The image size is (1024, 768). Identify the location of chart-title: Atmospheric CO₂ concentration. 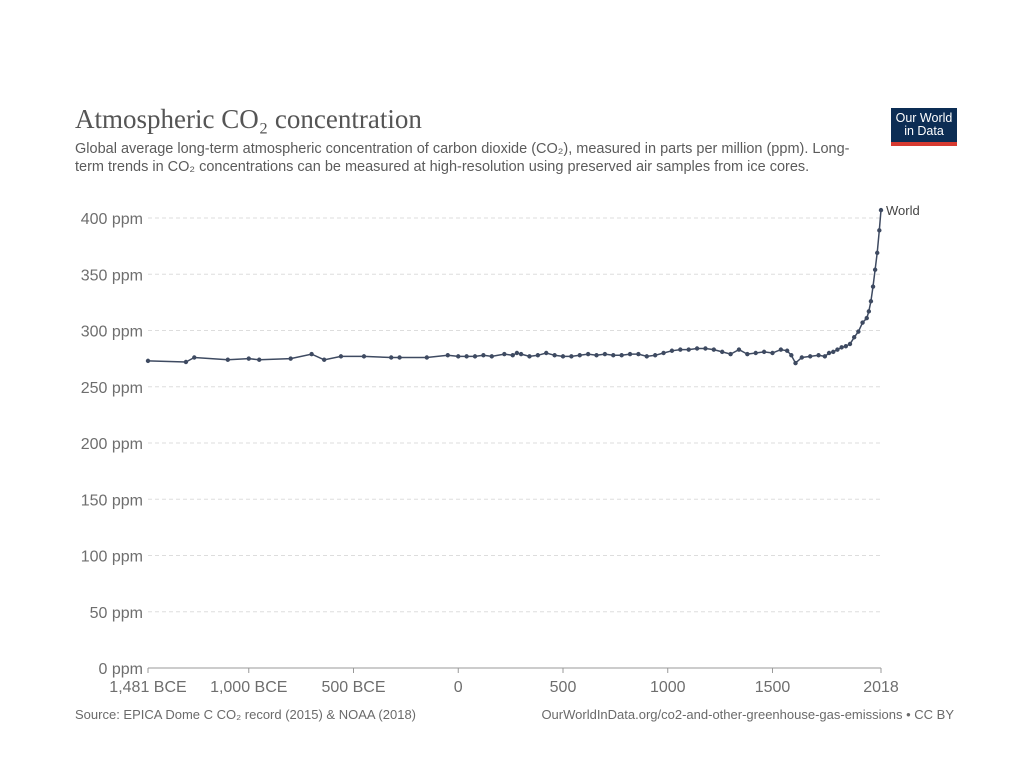
(248, 119).